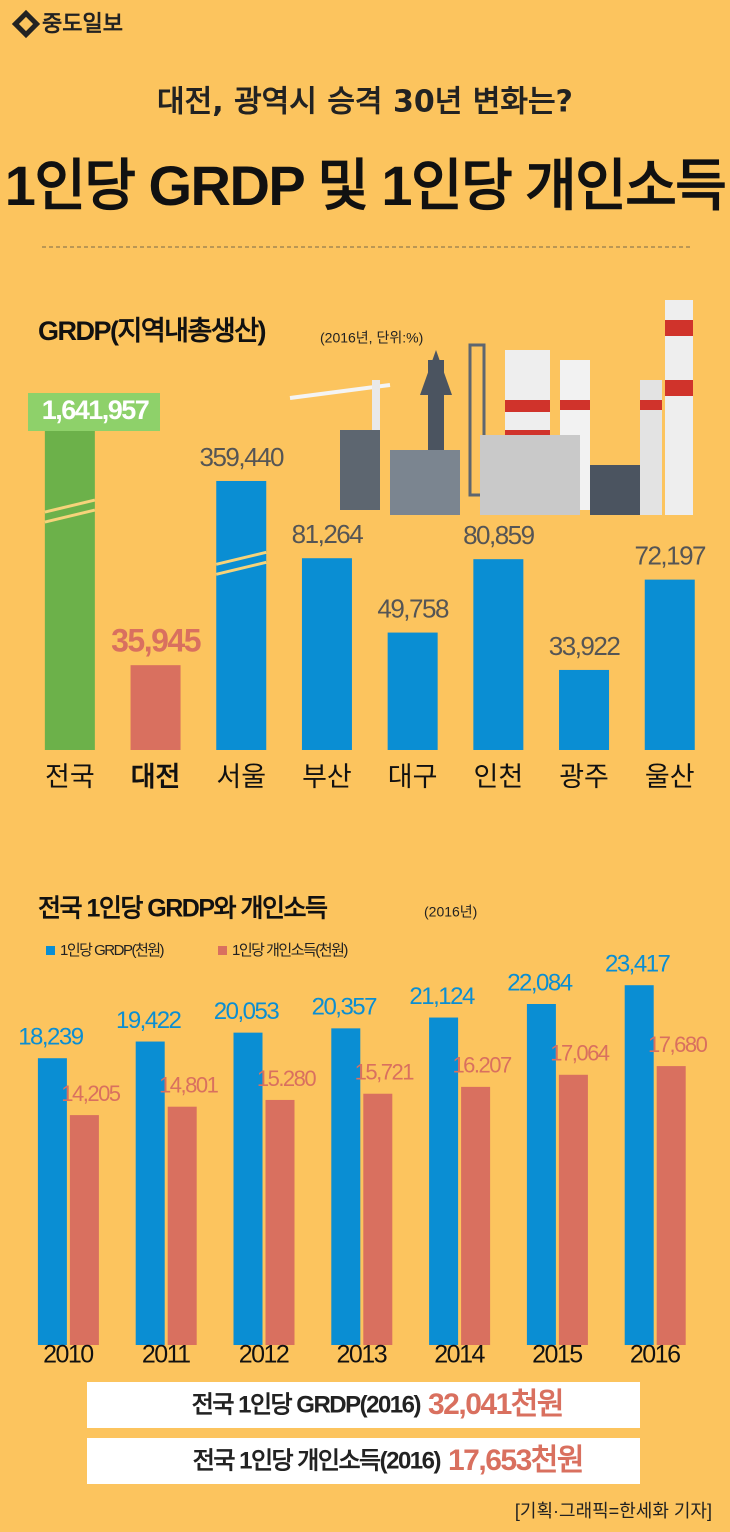 The image size is (730, 1532). Describe the element at coordinates (26, 24) in the screenshot. I see `logo-icon` at that location.